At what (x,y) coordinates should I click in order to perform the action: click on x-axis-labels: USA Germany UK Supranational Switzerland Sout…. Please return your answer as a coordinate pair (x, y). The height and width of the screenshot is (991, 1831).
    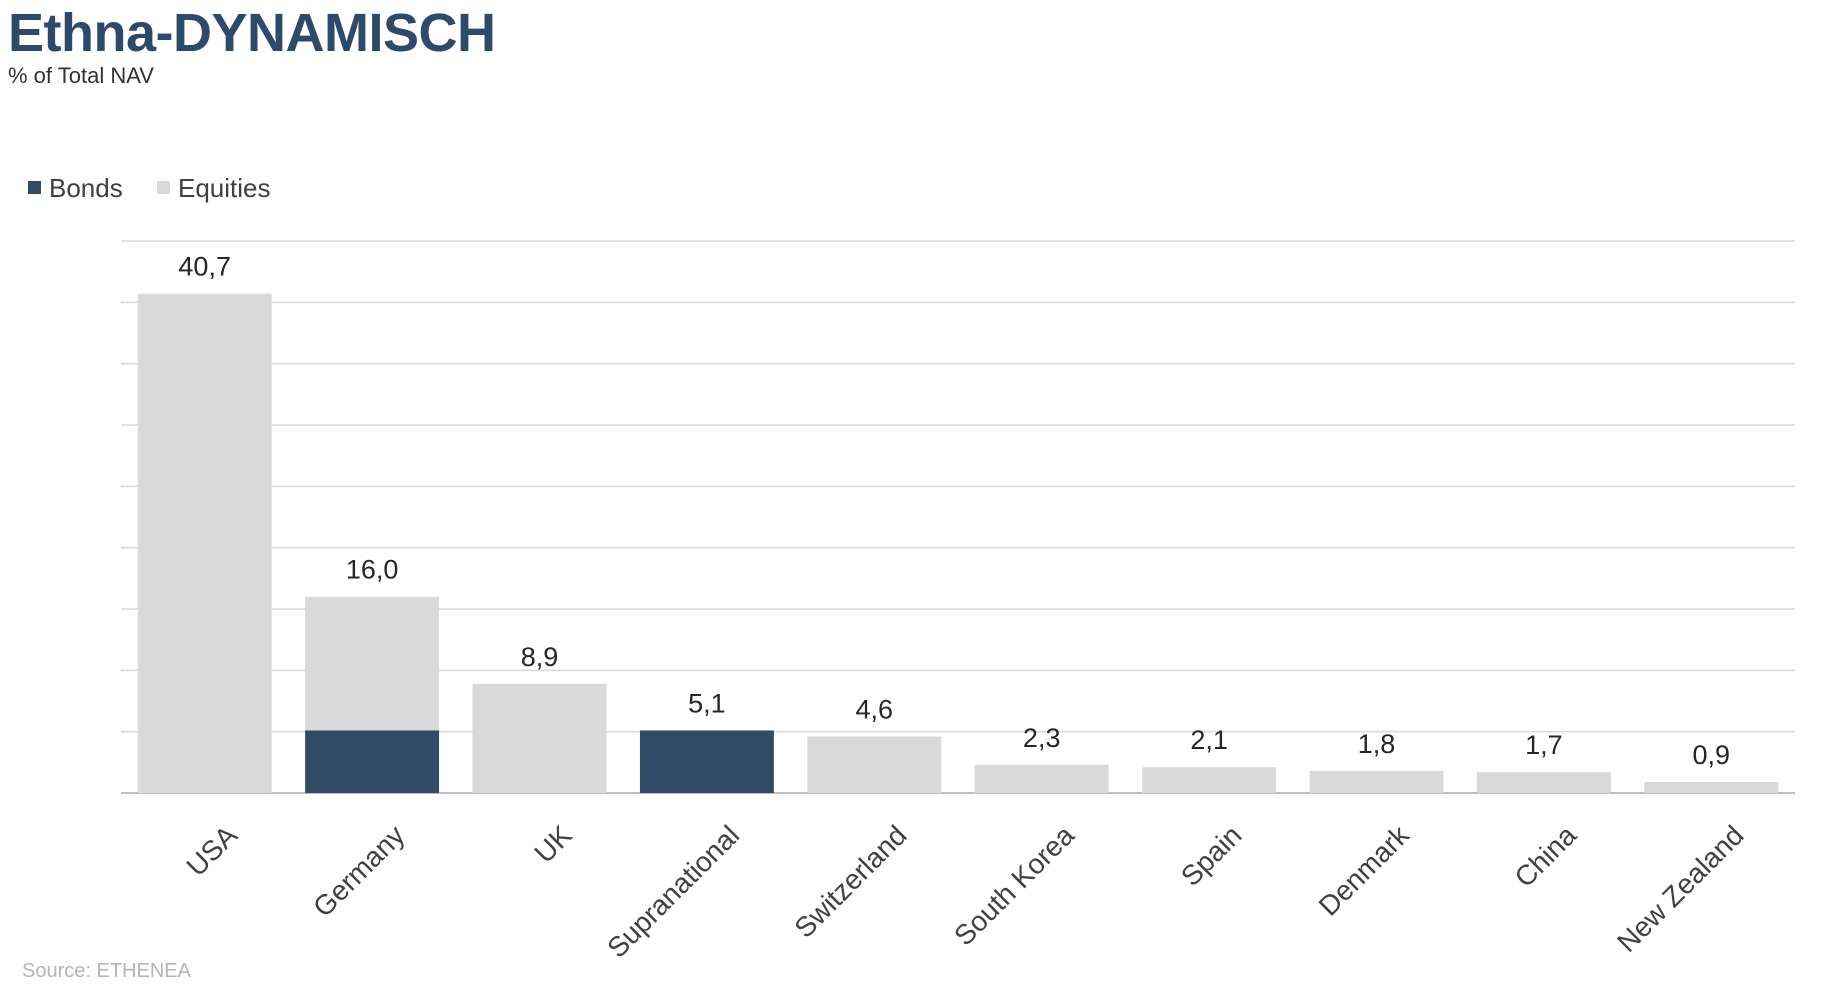
    Looking at the image, I should click on (964, 891).